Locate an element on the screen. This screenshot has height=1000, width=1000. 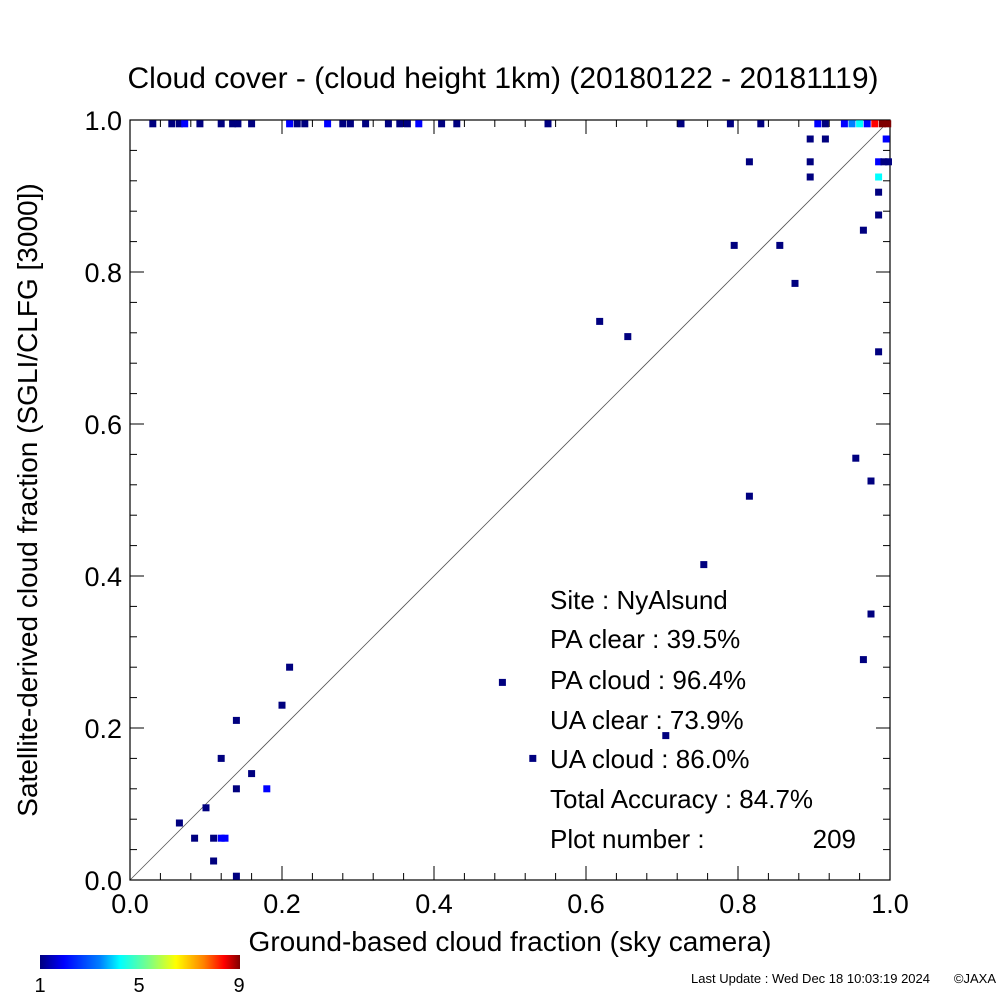
y-tick-label: 0.2 is located at coordinates (103, 729).